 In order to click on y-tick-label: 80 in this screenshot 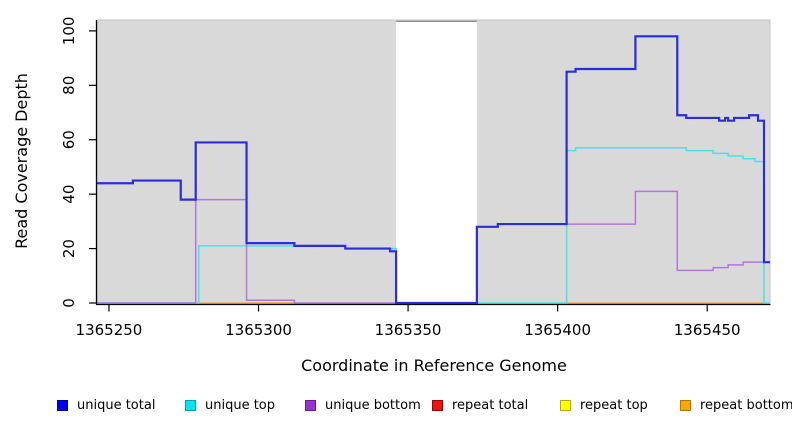, I will do `click(69, 85)`.